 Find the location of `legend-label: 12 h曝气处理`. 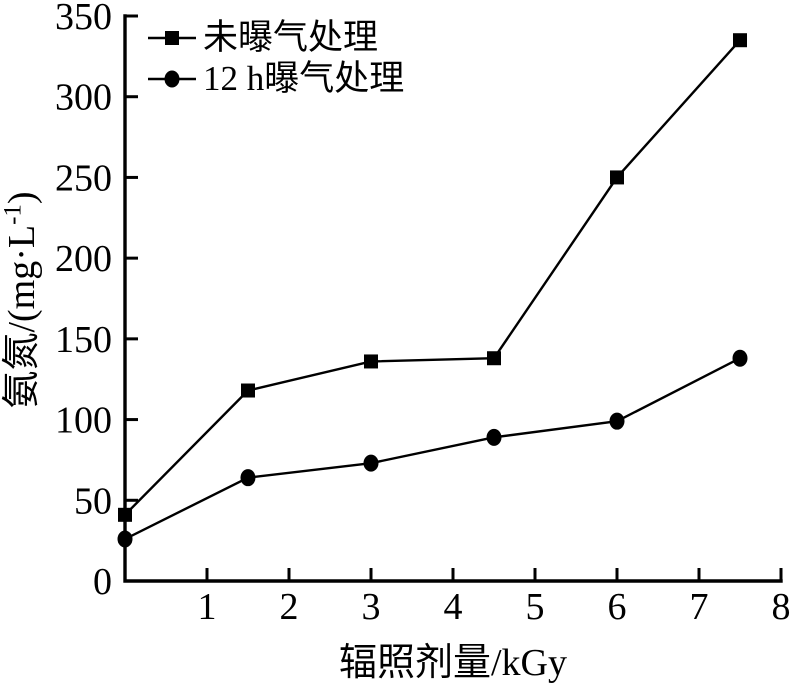

legend-label: 12 h曝气处理 is located at coordinates (304, 78).